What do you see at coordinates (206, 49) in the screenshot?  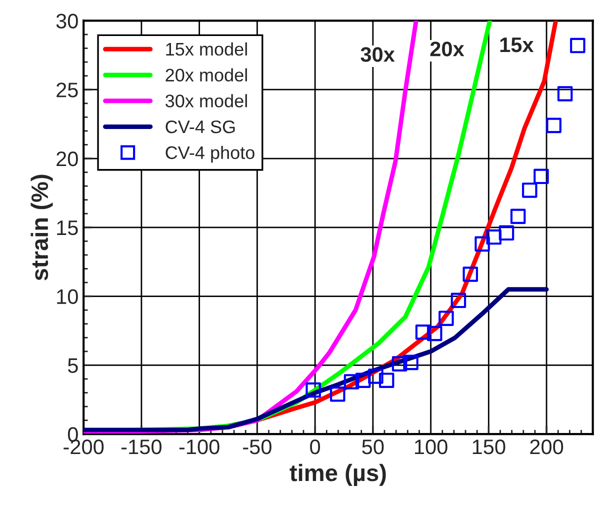 I see `legend-label: 15x model` at bounding box center [206, 49].